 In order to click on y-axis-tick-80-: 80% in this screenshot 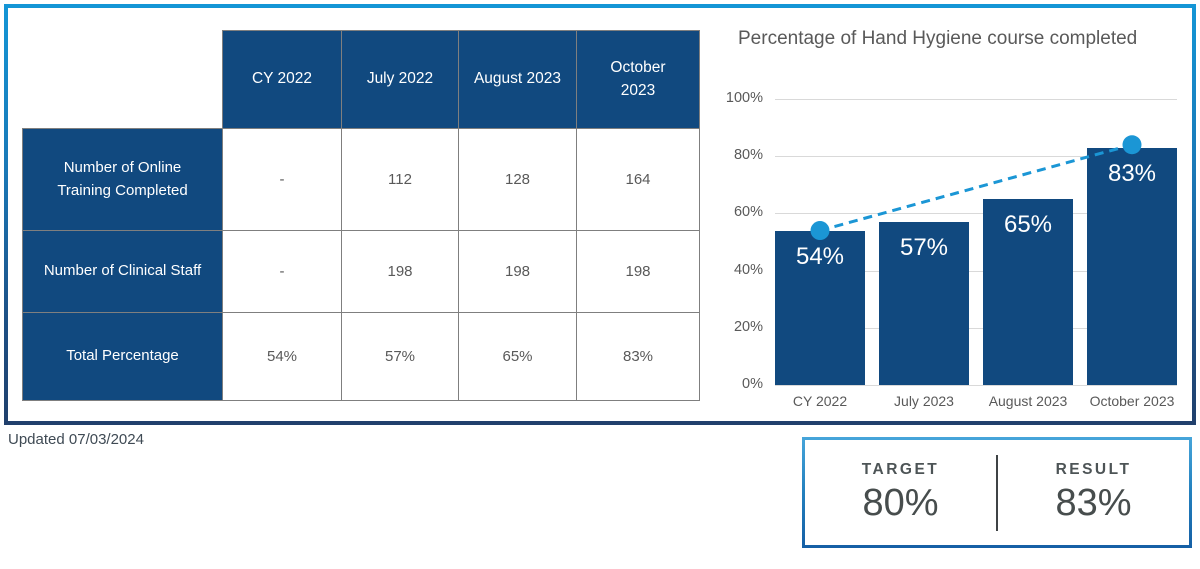, I will do `click(748, 155)`.